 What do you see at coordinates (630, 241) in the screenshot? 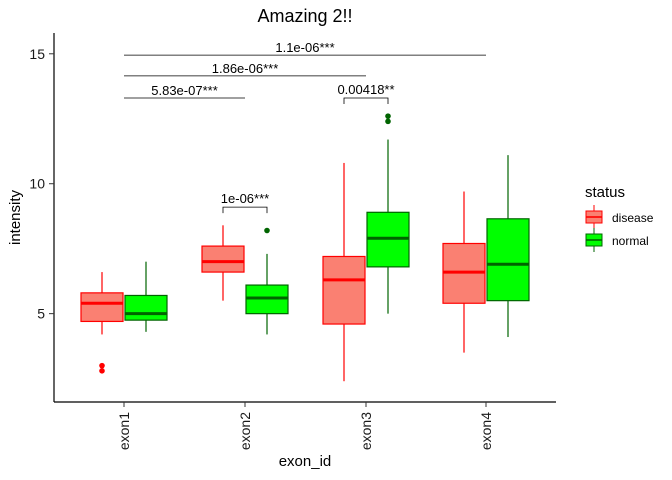
I see `legend-label: normal` at bounding box center [630, 241].